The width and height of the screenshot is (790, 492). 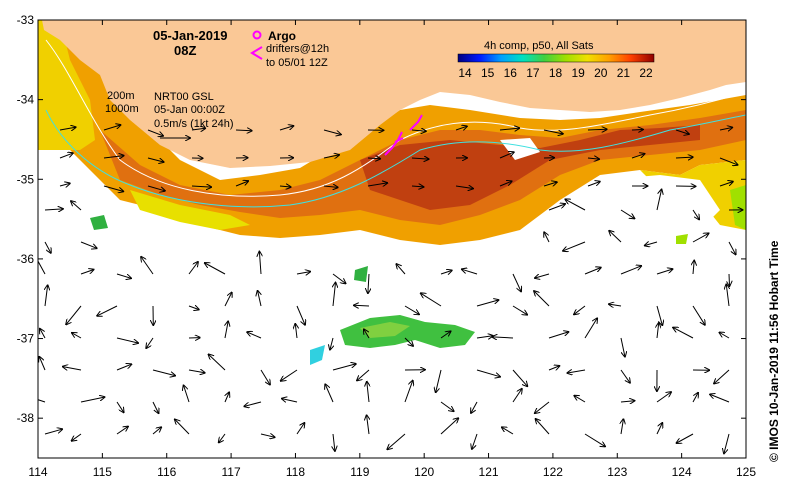 What do you see at coordinates (646, 73) in the screenshot?
I see `colorbar-tick-label: 22` at bounding box center [646, 73].